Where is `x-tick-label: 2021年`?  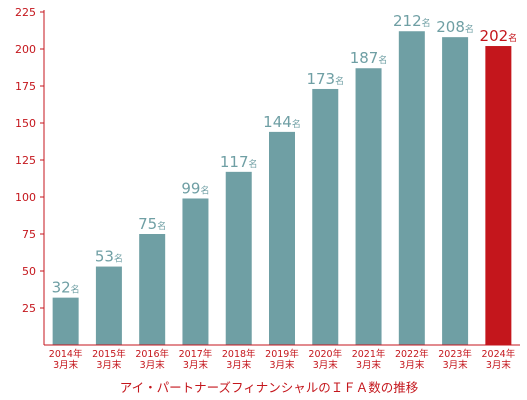 x-tick-label: 2021年 is located at coordinates (369, 354).